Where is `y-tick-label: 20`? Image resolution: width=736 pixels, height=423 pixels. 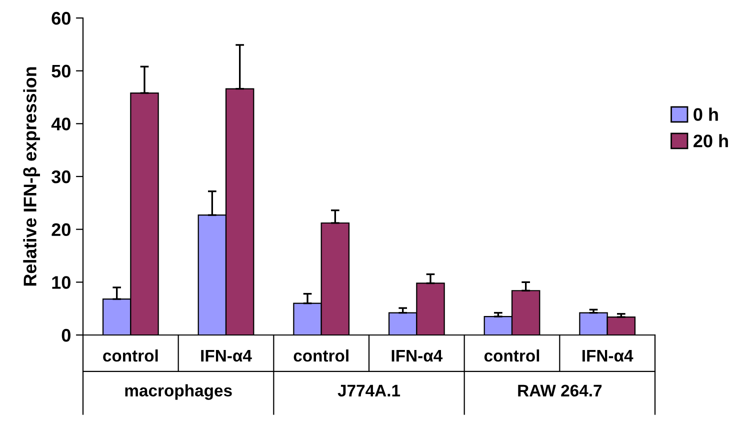 y-tick-label: 20 is located at coordinates (61, 229).